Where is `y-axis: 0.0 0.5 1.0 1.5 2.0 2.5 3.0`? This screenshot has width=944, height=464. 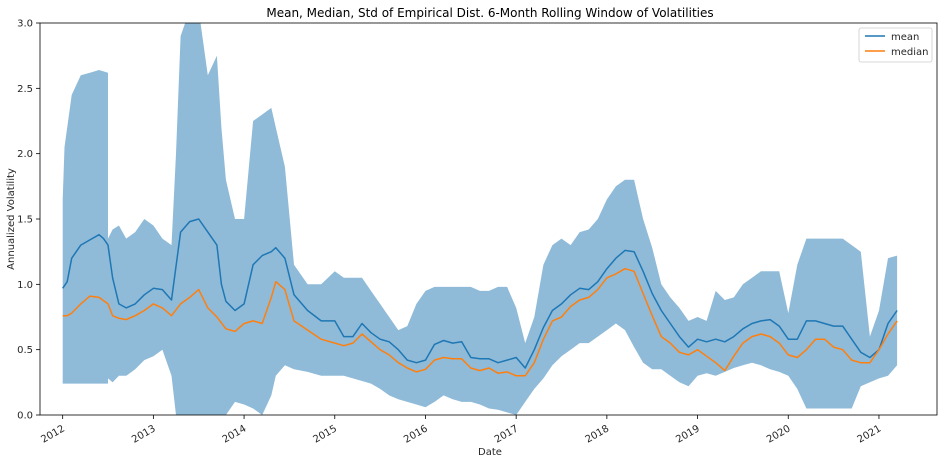
y-axis: 0.0 0.5 1.0 1.5 2.0 2.5 3.0 is located at coordinates (28, 220).